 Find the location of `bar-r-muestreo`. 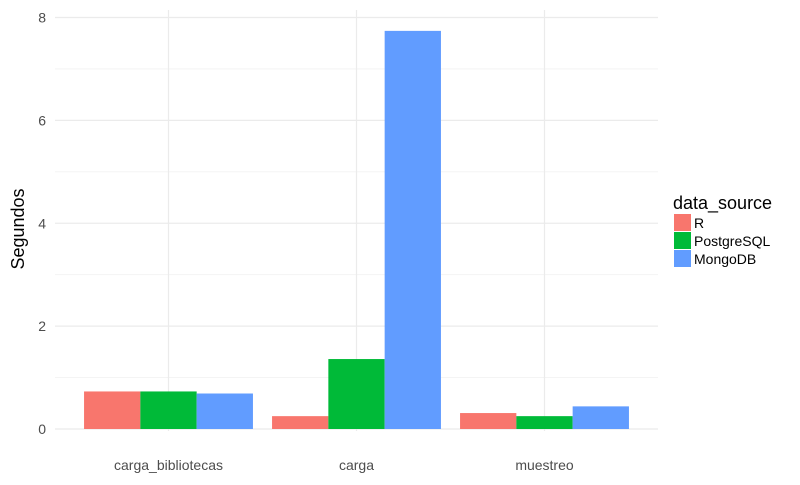

bar-r-muestreo is located at coordinates (488, 421).